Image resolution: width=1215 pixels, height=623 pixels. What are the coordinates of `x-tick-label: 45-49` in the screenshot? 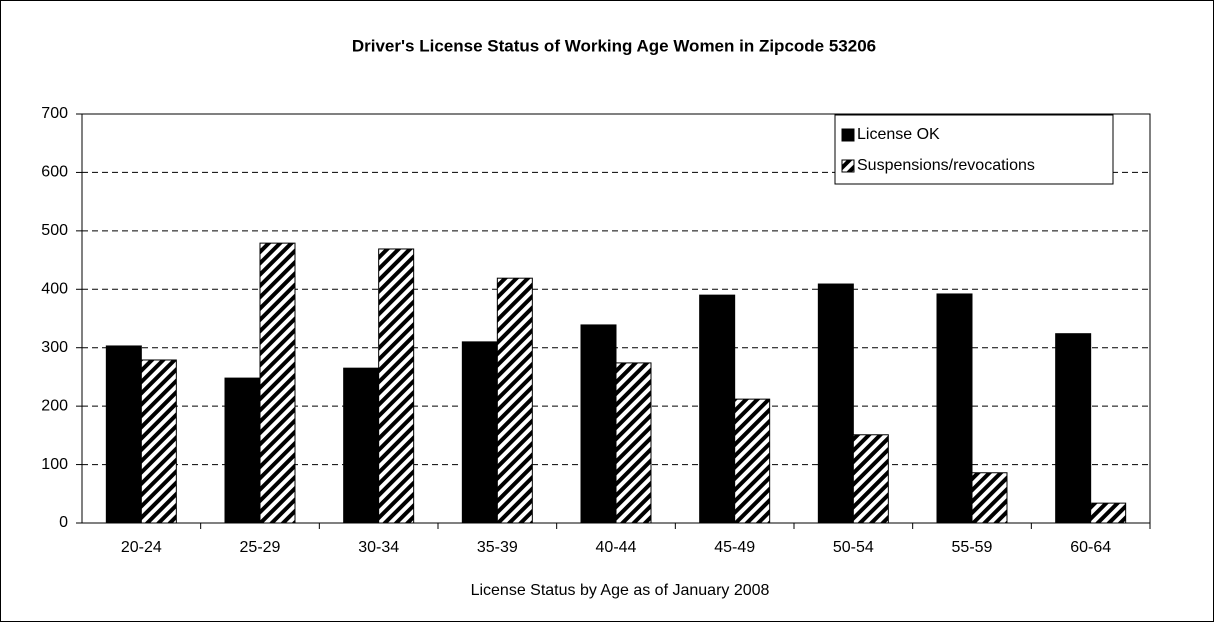 It's located at (734, 547).